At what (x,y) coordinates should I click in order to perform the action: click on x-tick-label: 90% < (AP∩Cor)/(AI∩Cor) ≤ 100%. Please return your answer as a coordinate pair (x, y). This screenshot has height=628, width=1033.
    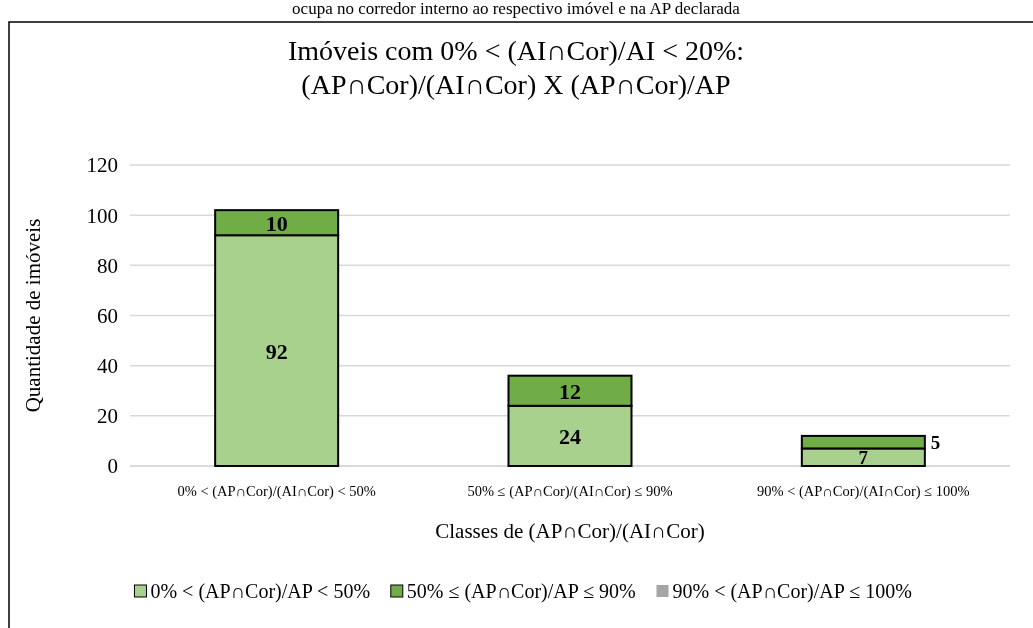
    Looking at the image, I should click on (863, 491).